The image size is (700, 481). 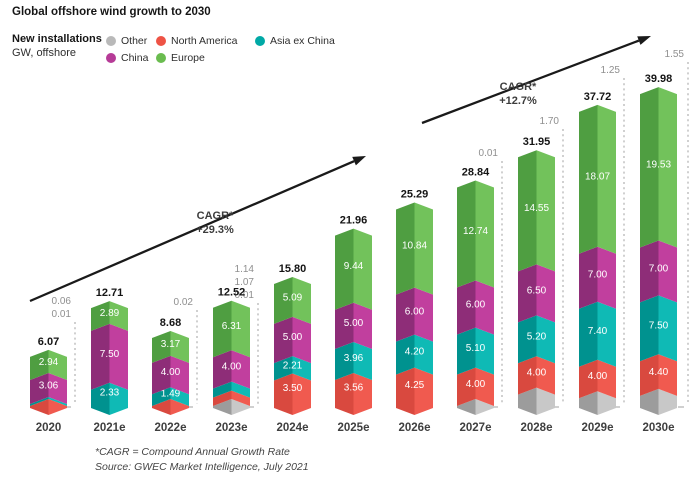 I want to click on chart-title: Global offshore wind growth to 2030, so click(x=111, y=12).